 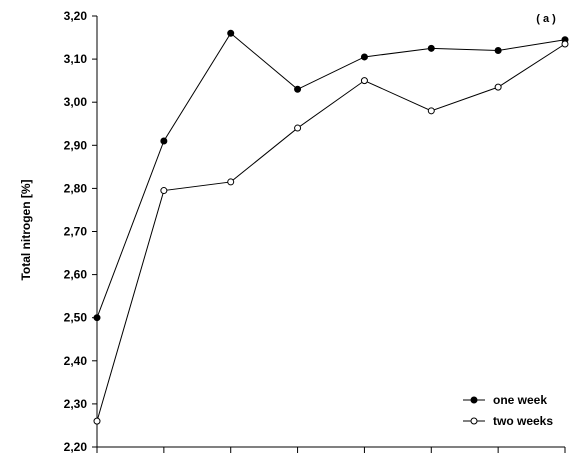 I want to click on y-tick-label: 3,10, so click(x=76, y=59).